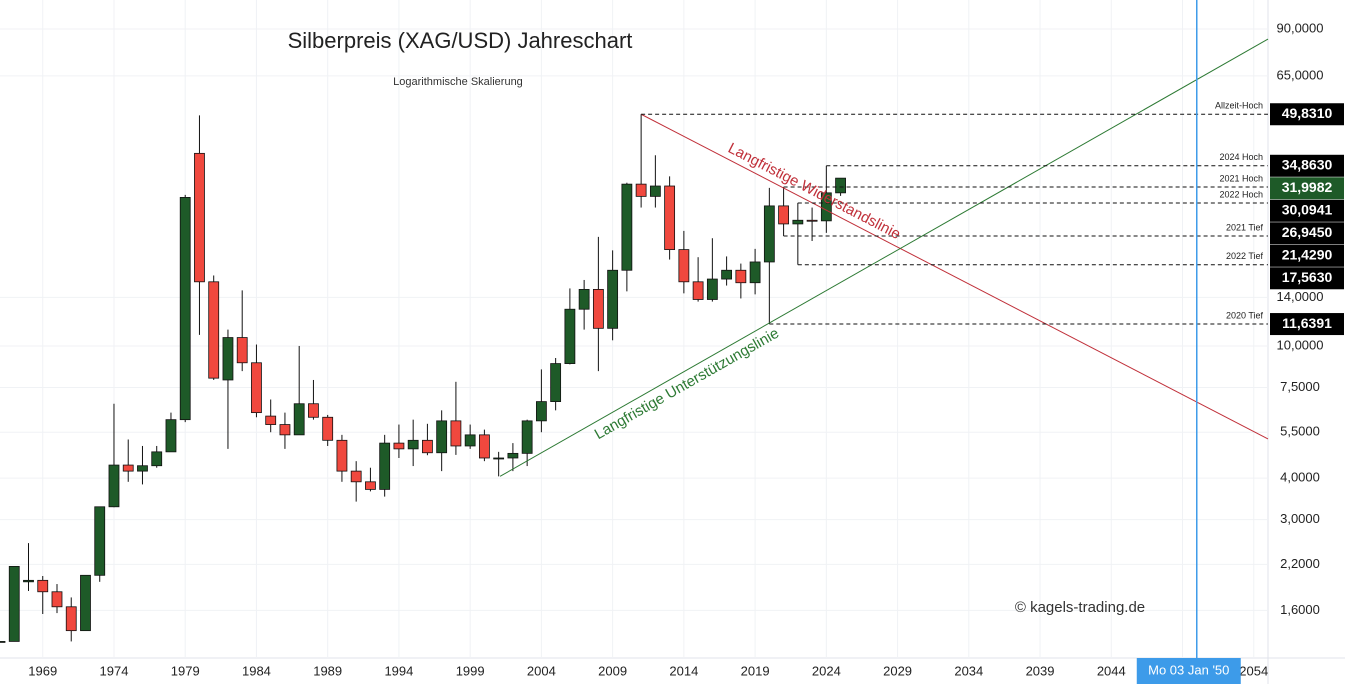  I want to click on crosshair-box, so click(1188, 671).